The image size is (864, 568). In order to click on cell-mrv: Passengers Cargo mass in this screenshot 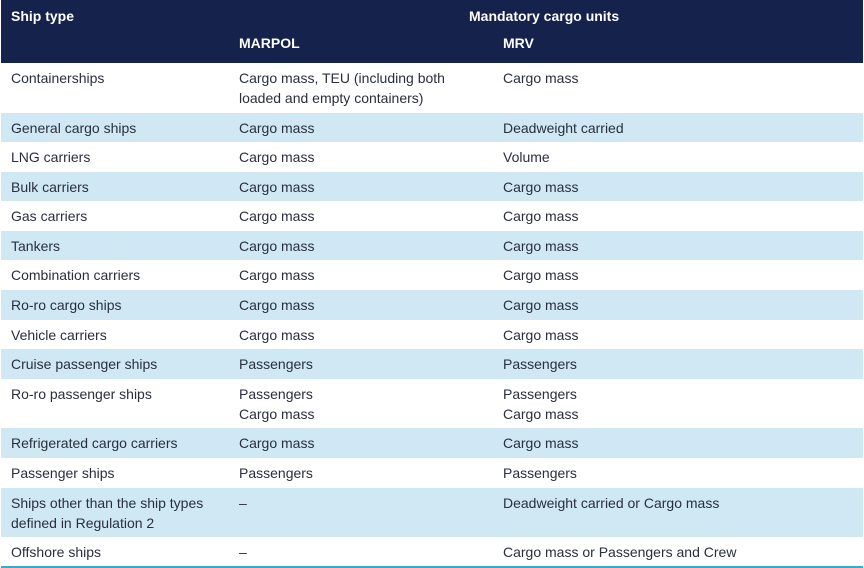, I will do `click(678, 404)`.